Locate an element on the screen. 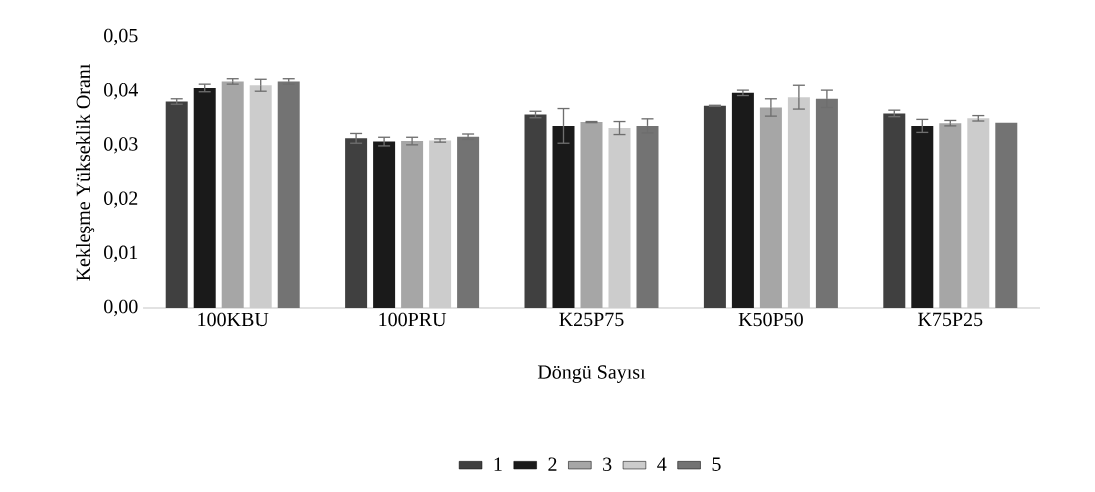 This screenshot has height=492, width=1095. legend-label: 2 is located at coordinates (552, 464).